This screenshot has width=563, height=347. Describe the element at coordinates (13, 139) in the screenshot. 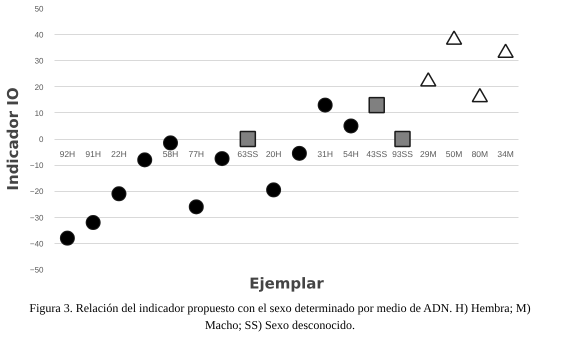

I see `y-axis-title: Indicador IO` at that location.